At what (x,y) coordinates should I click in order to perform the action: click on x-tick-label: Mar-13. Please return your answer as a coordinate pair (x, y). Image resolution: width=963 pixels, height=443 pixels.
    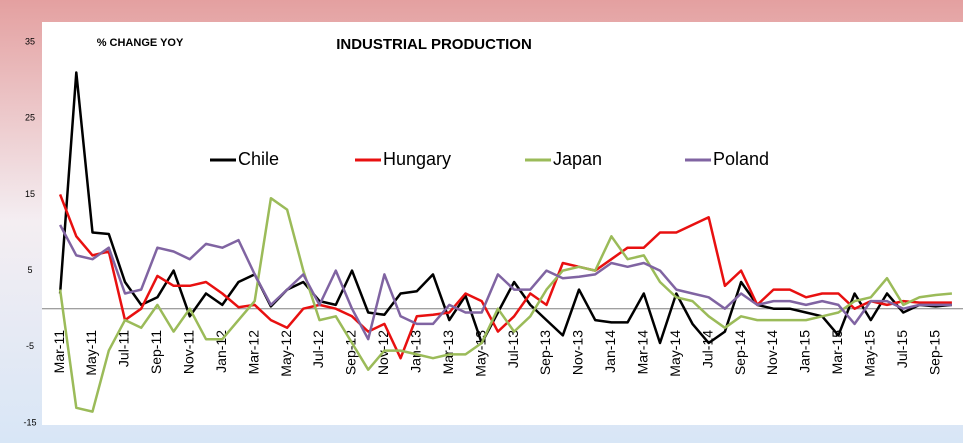
    Looking at the image, I should click on (448, 352).